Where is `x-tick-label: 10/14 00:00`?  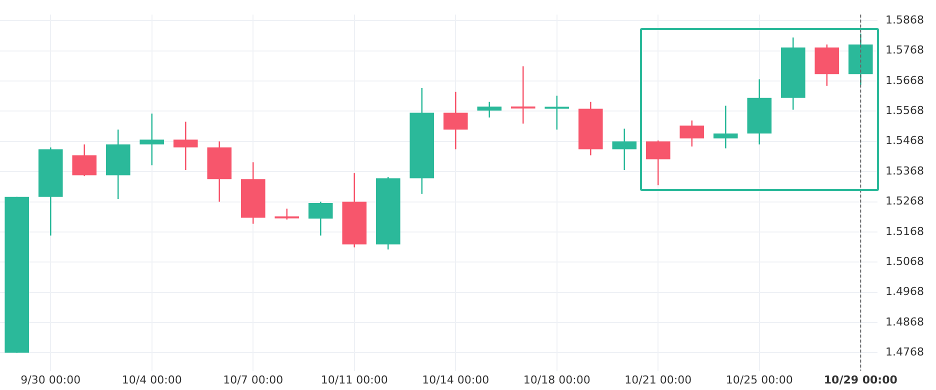 x-tick-label: 10/14 00:00 is located at coordinates (456, 379).